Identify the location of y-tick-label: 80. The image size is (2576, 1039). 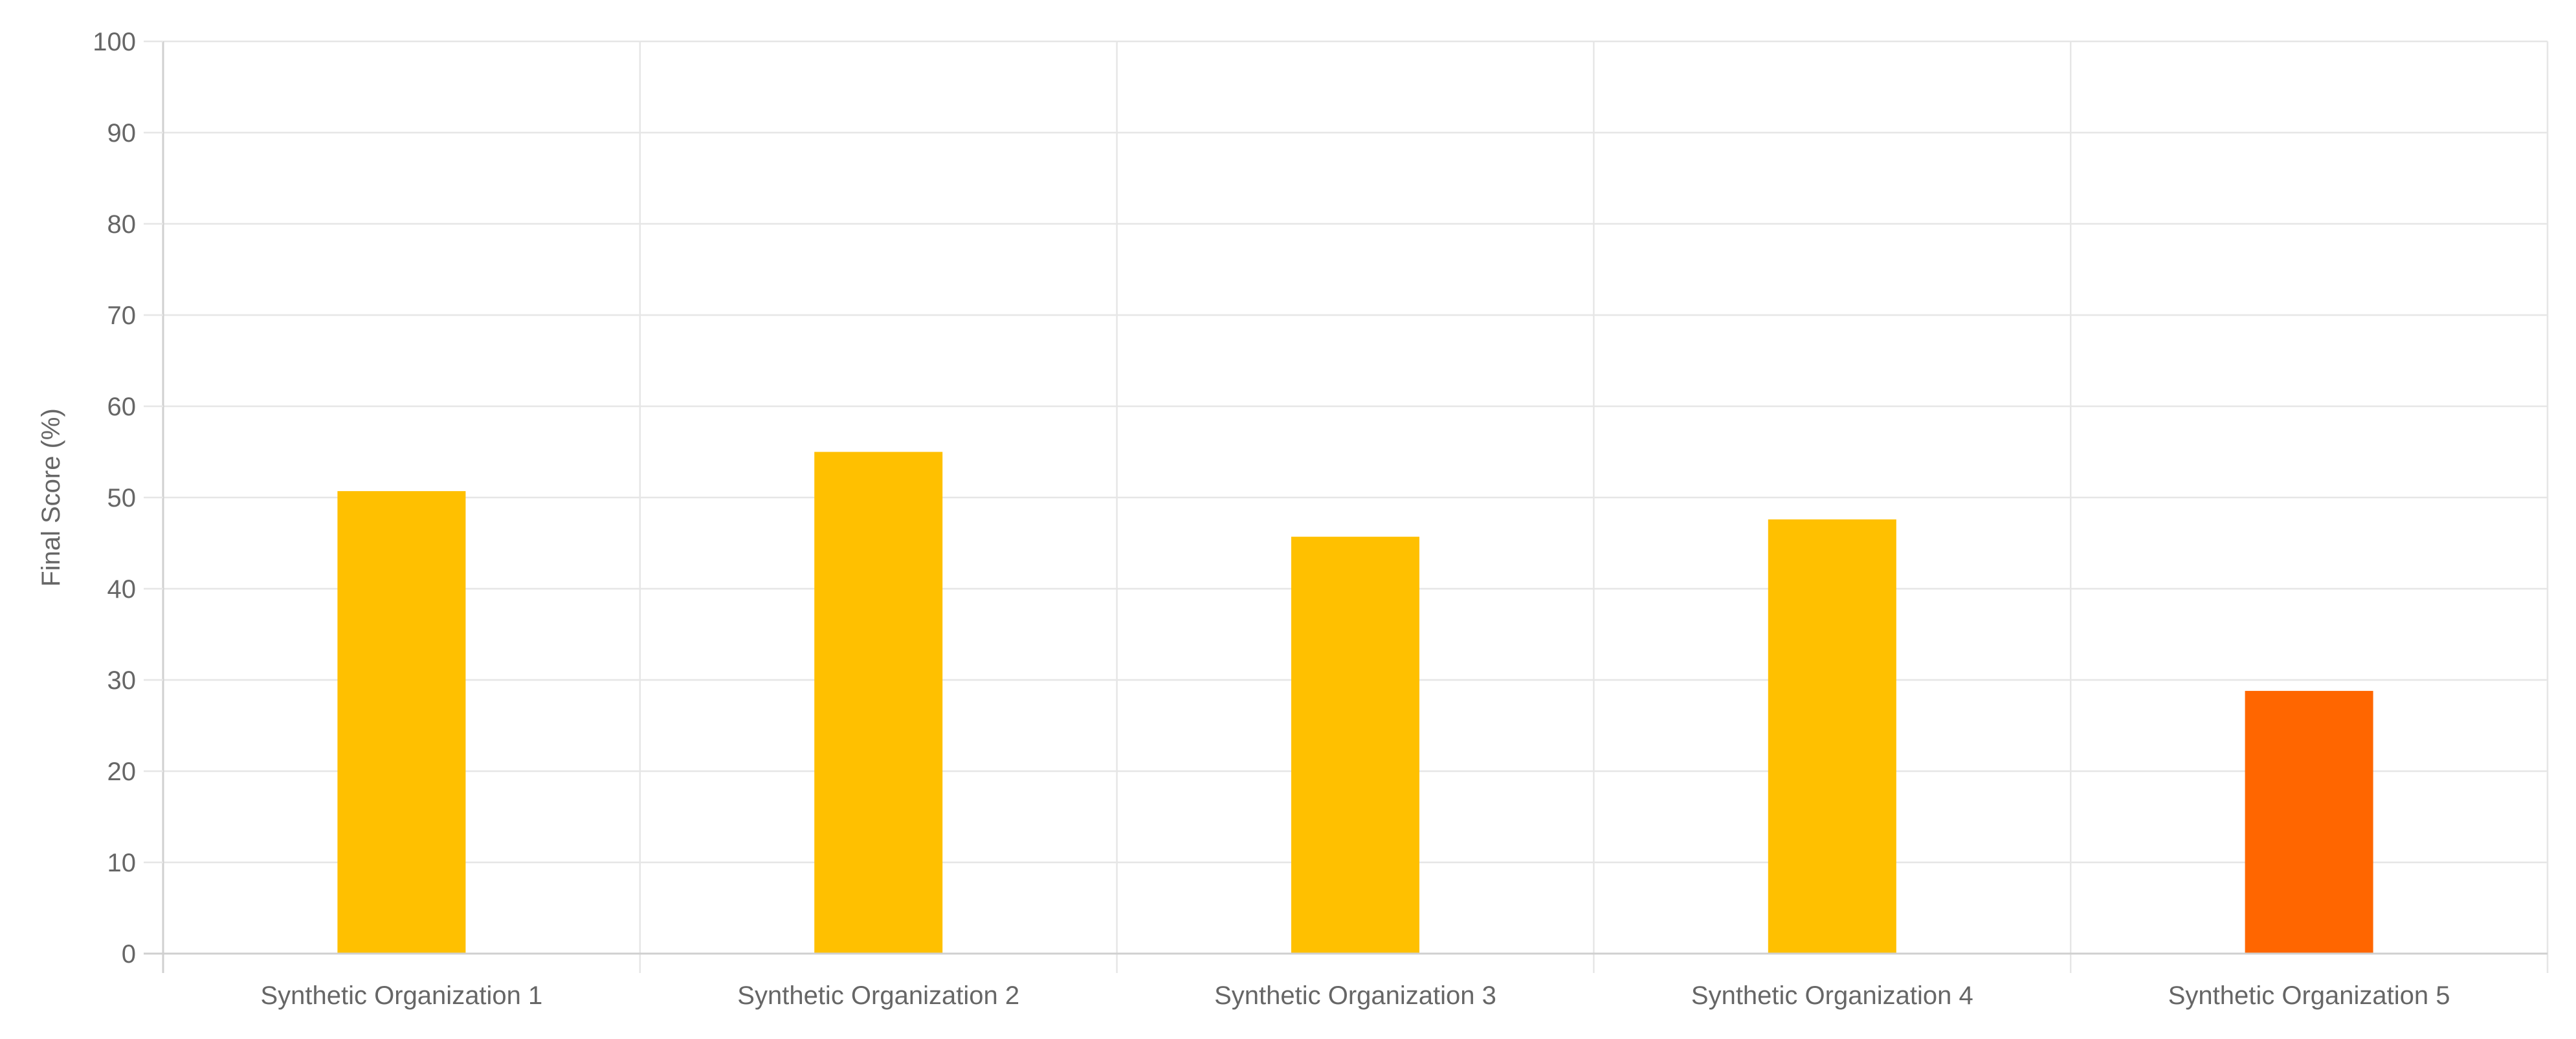
(122, 225).